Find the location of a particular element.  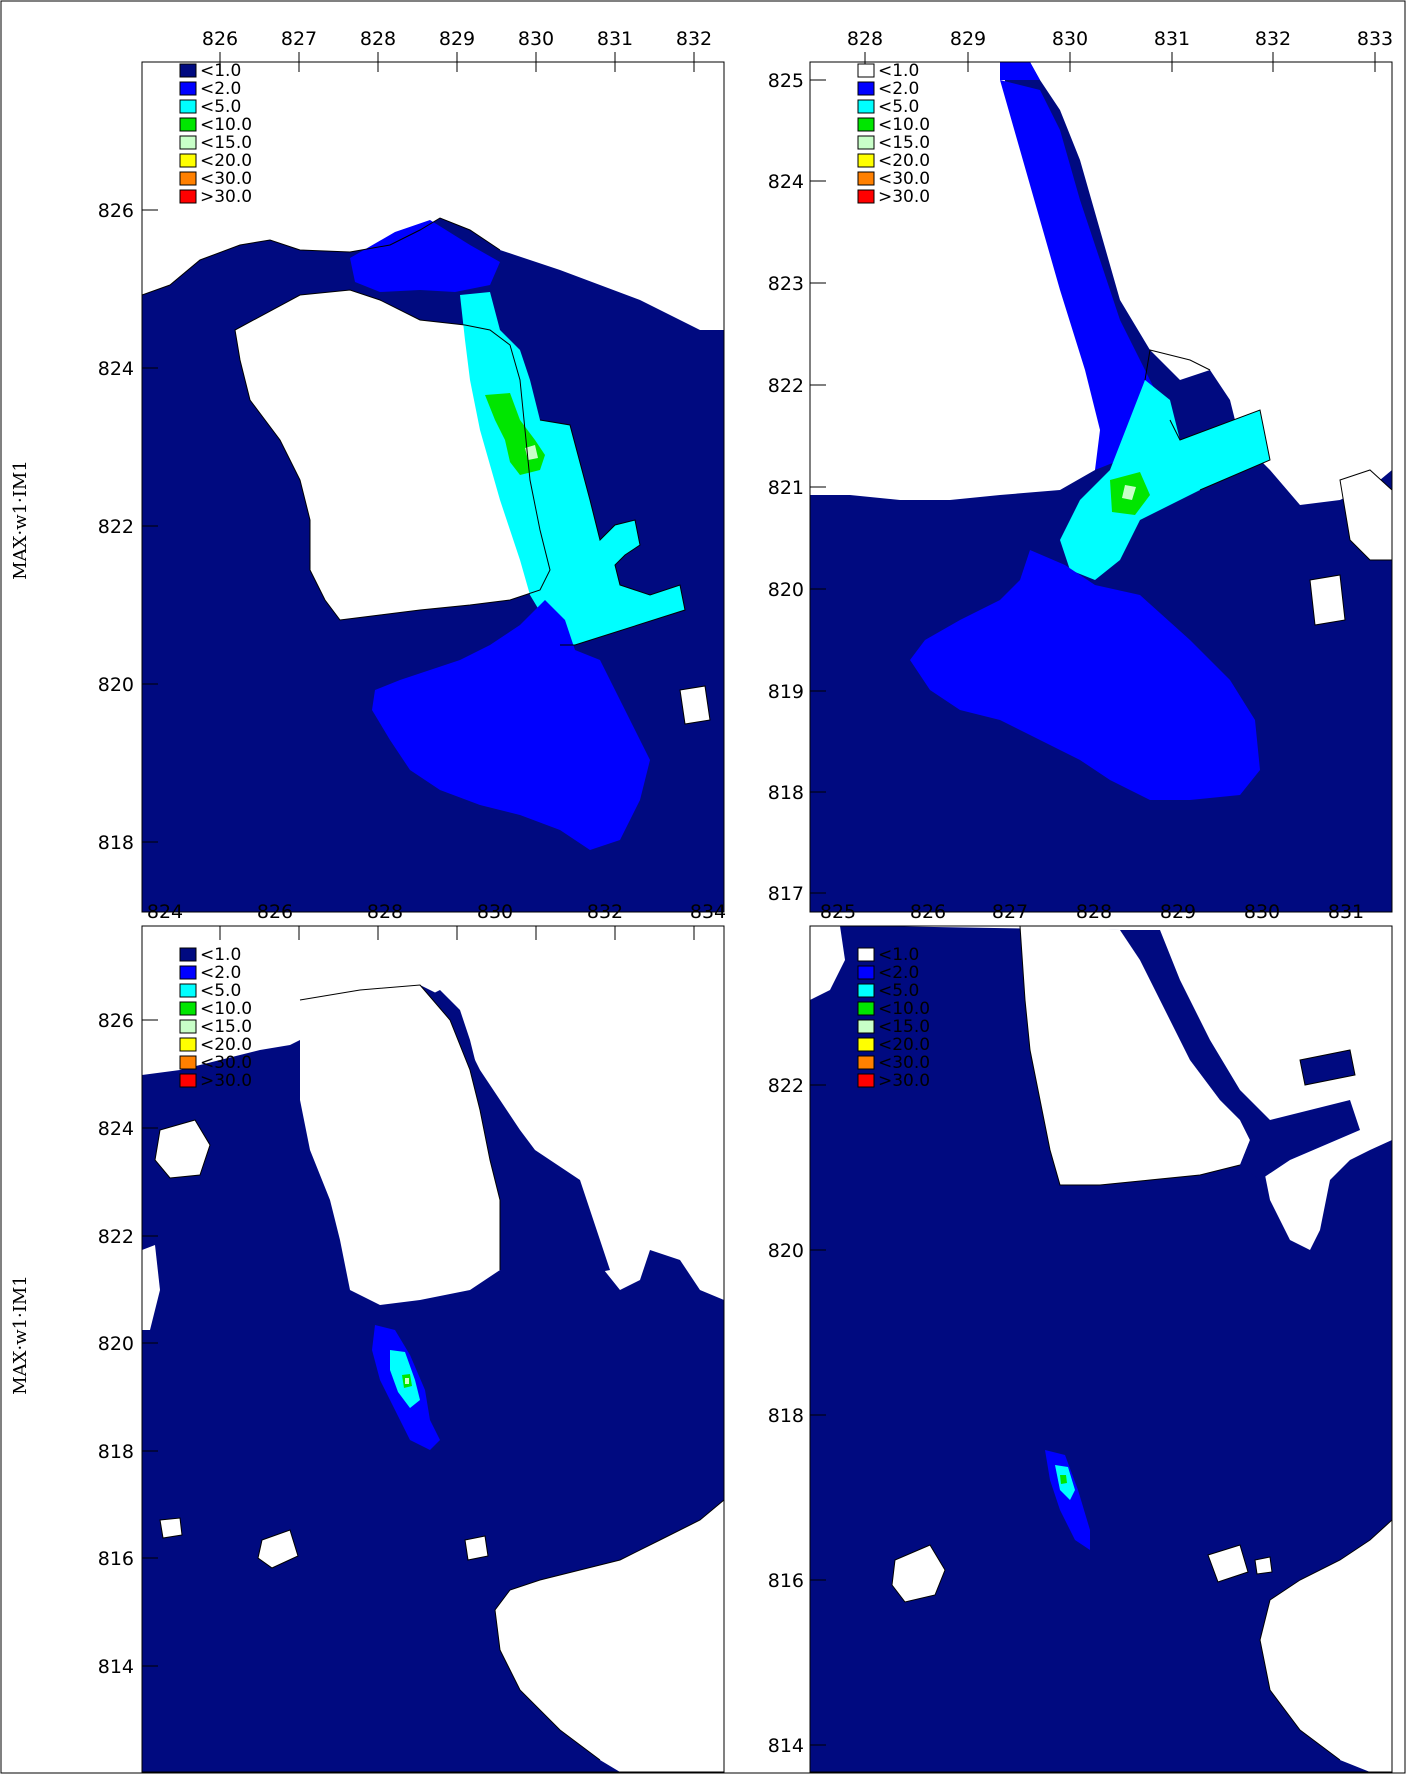

axis-top-ticks-tr: 828 829 830 831 832 833 is located at coordinates (1120, 39).